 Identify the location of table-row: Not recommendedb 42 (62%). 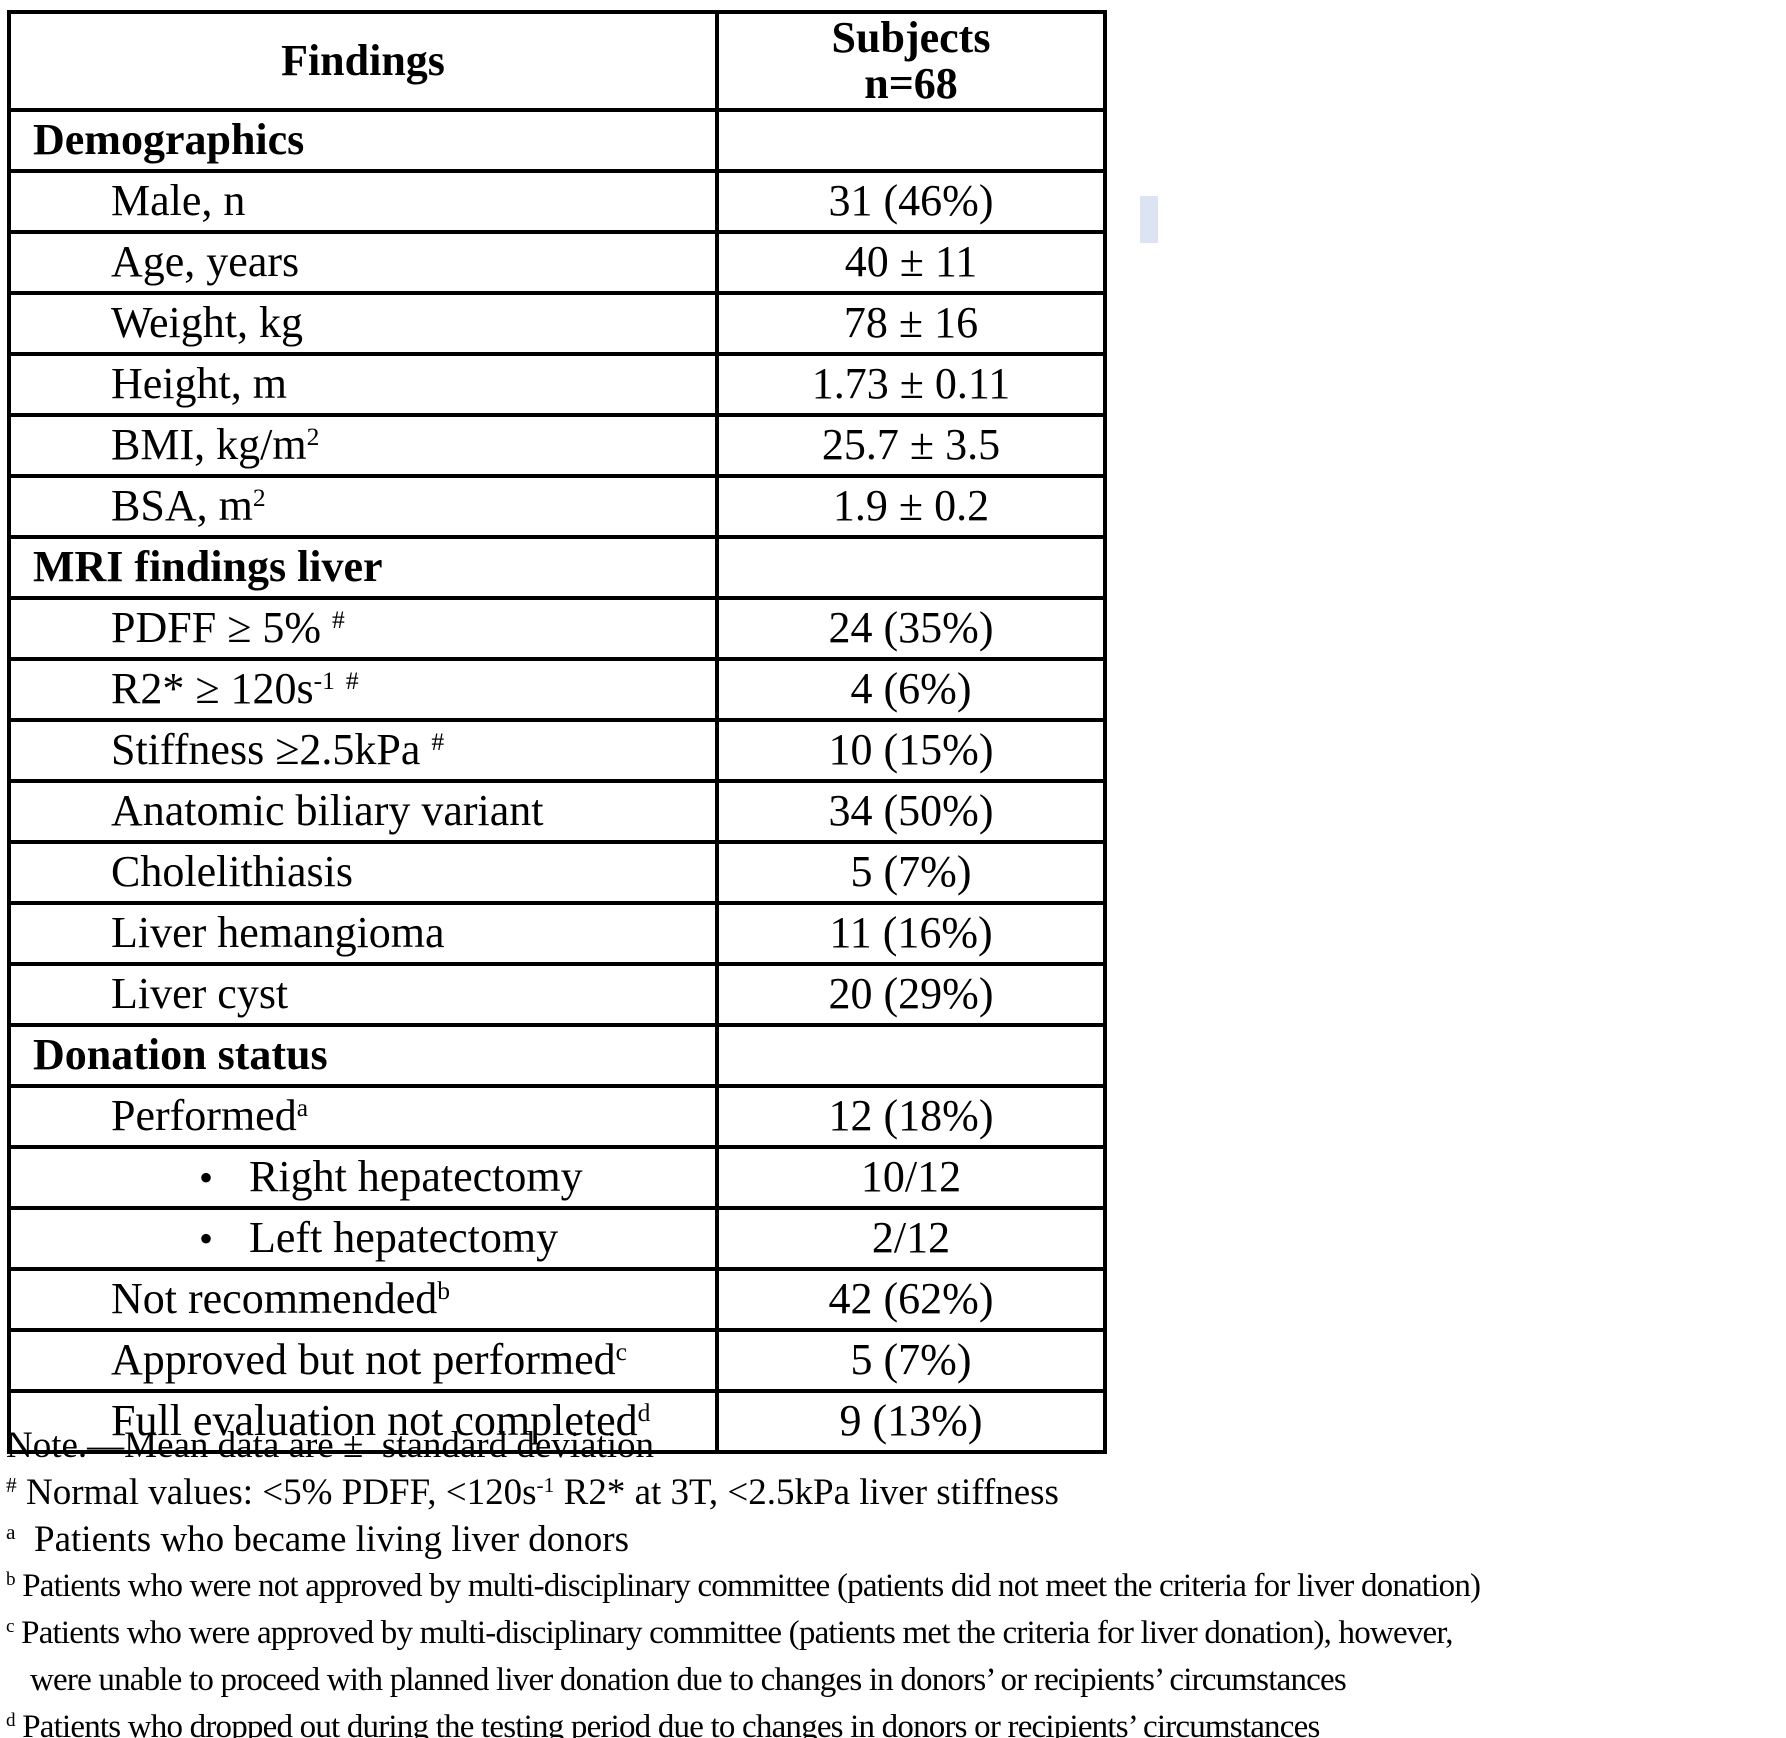
(557, 1299).